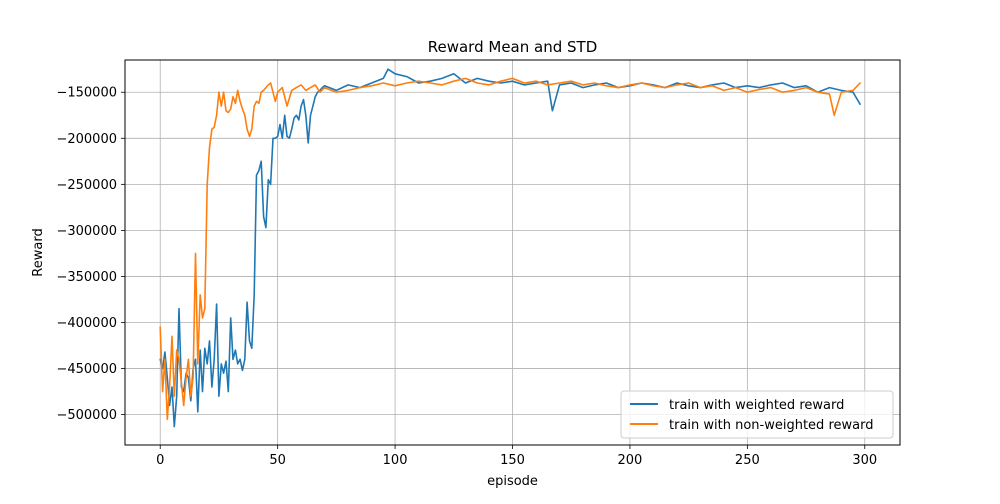 This screenshot has height=504, width=1000. I want to click on x-tick-label: 200, so click(630, 460).